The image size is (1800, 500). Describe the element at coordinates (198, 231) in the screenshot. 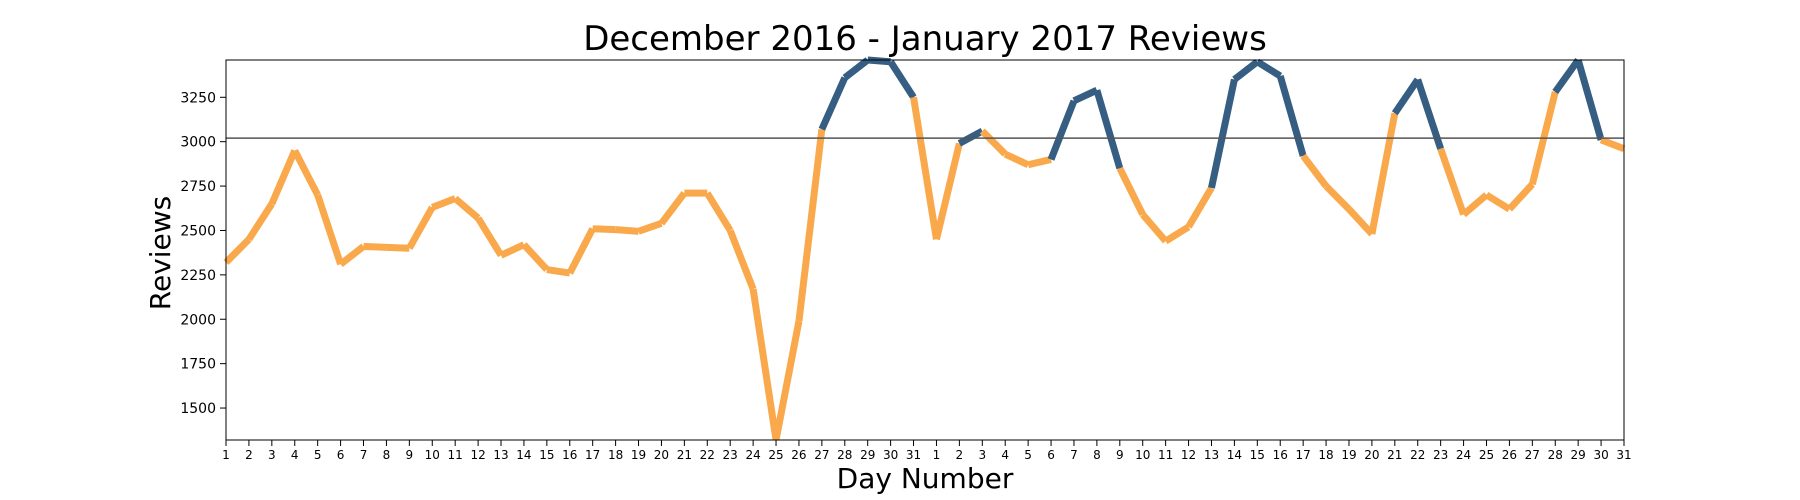

I see `y-tick-label: 2500` at that location.